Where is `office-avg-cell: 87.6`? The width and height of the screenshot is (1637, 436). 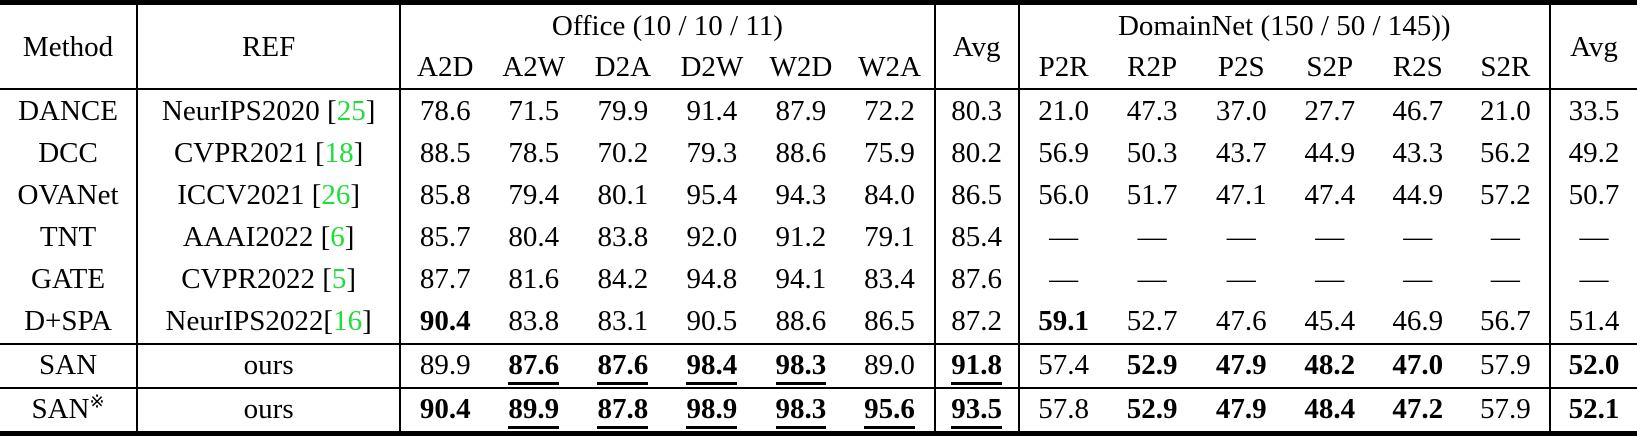 office-avg-cell: 87.6 is located at coordinates (977, 279).